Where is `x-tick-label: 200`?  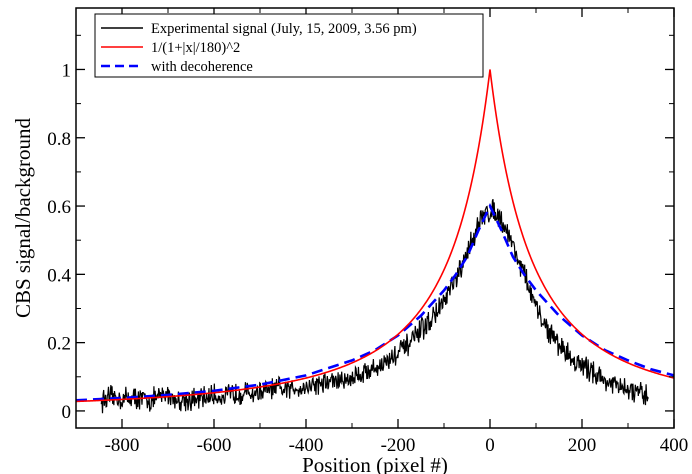 x-tick-label: 200 is located at coordinates (582, 445).